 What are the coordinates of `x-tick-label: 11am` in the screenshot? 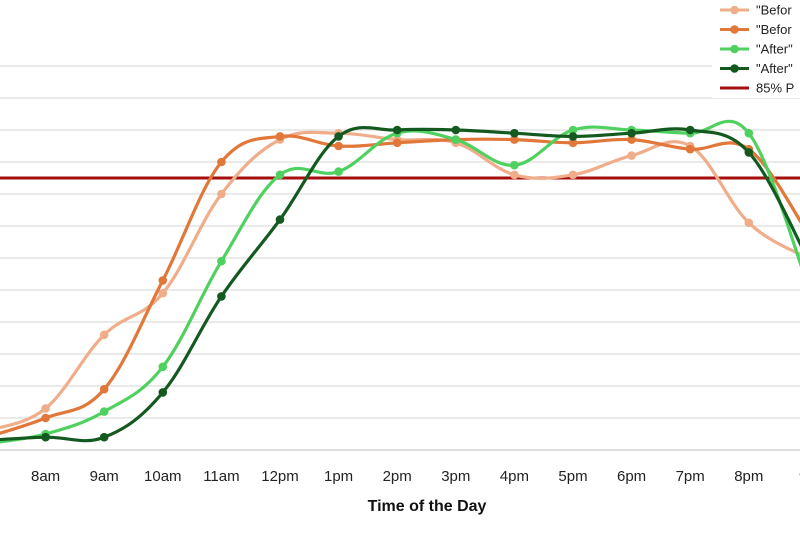 It's located at (221, 476).